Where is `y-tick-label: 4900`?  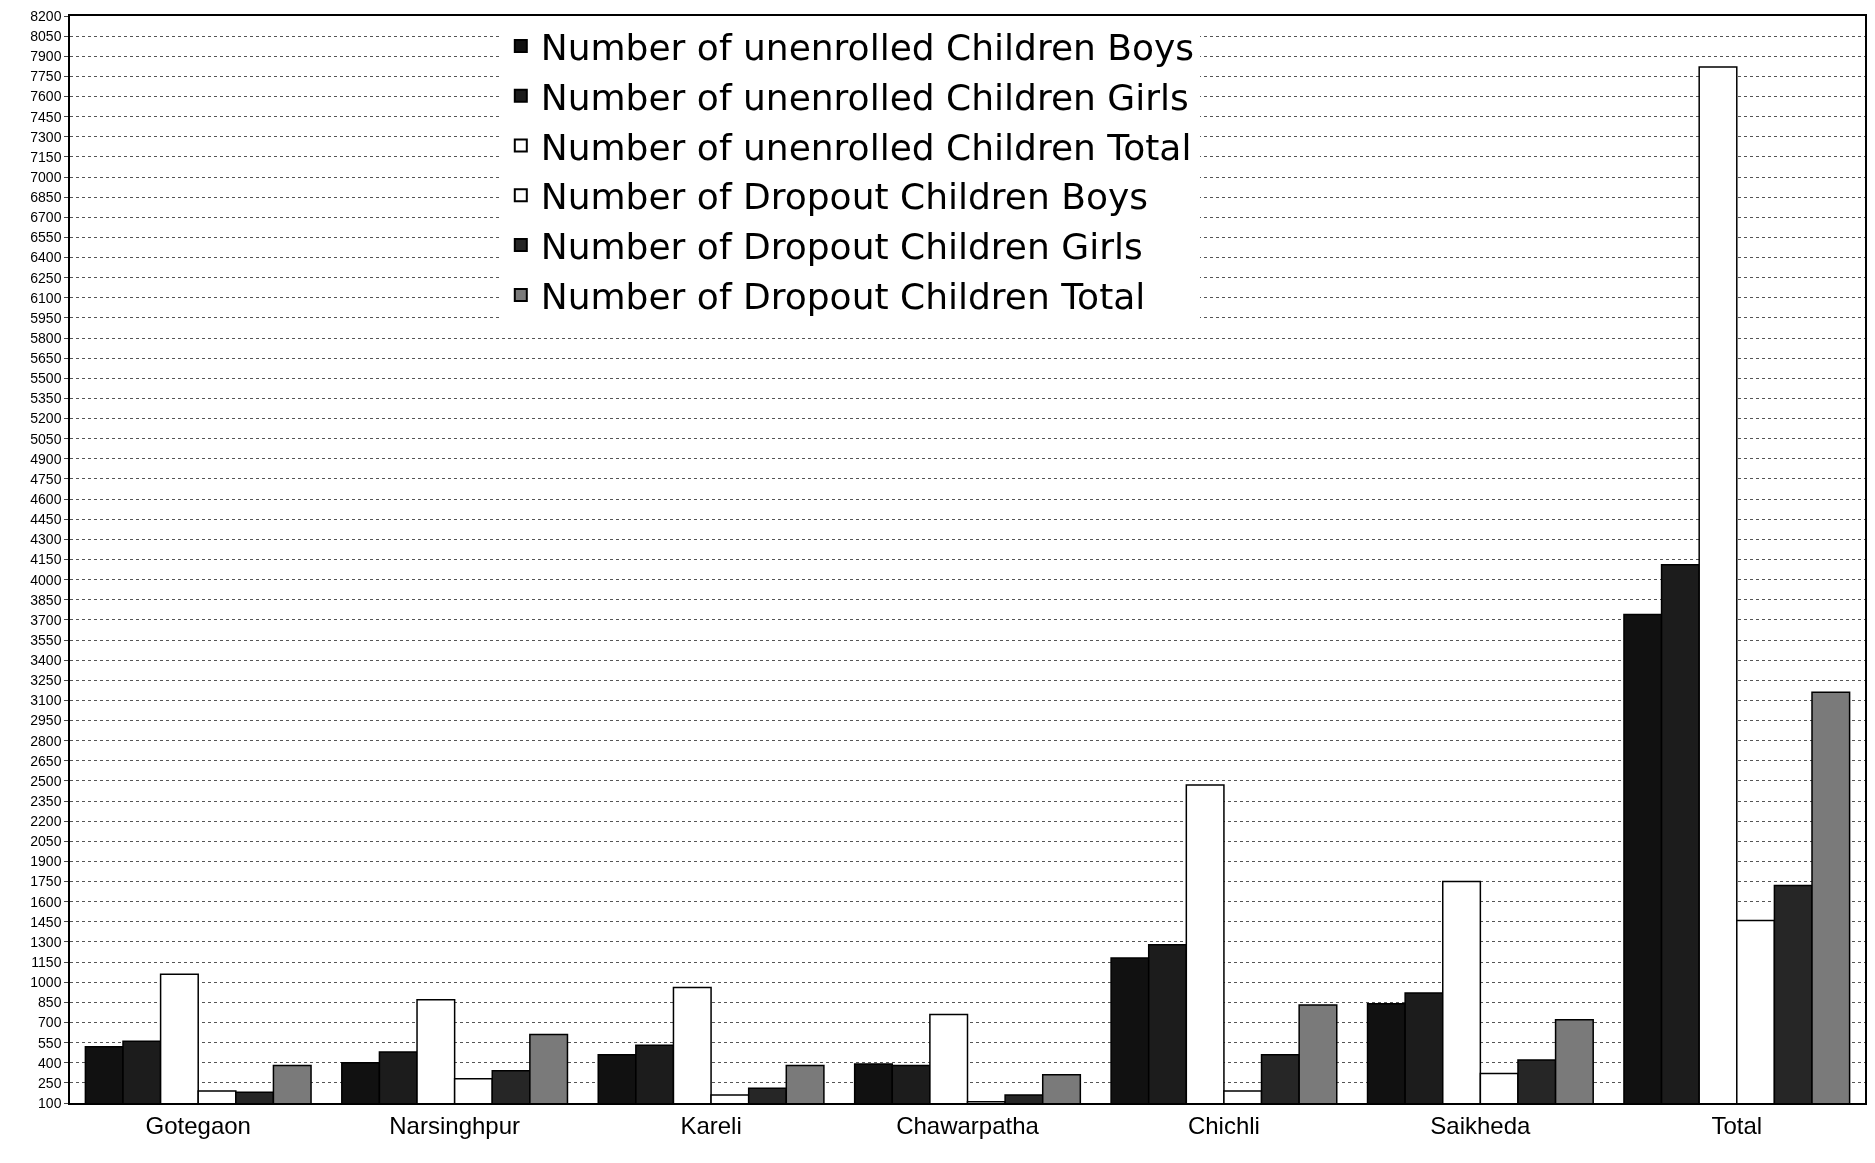 y-tick-label: 4900 is located at coordinates (46, 458).